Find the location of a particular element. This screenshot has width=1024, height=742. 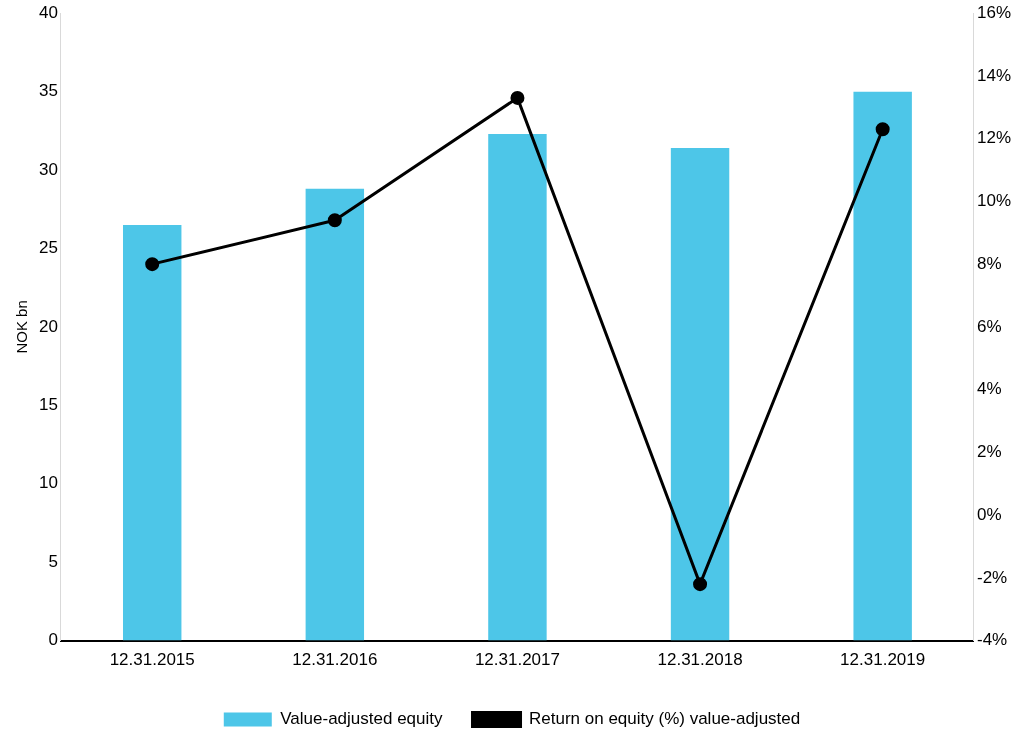

y-tick-label: 40 is located at coordinates (48, 12).